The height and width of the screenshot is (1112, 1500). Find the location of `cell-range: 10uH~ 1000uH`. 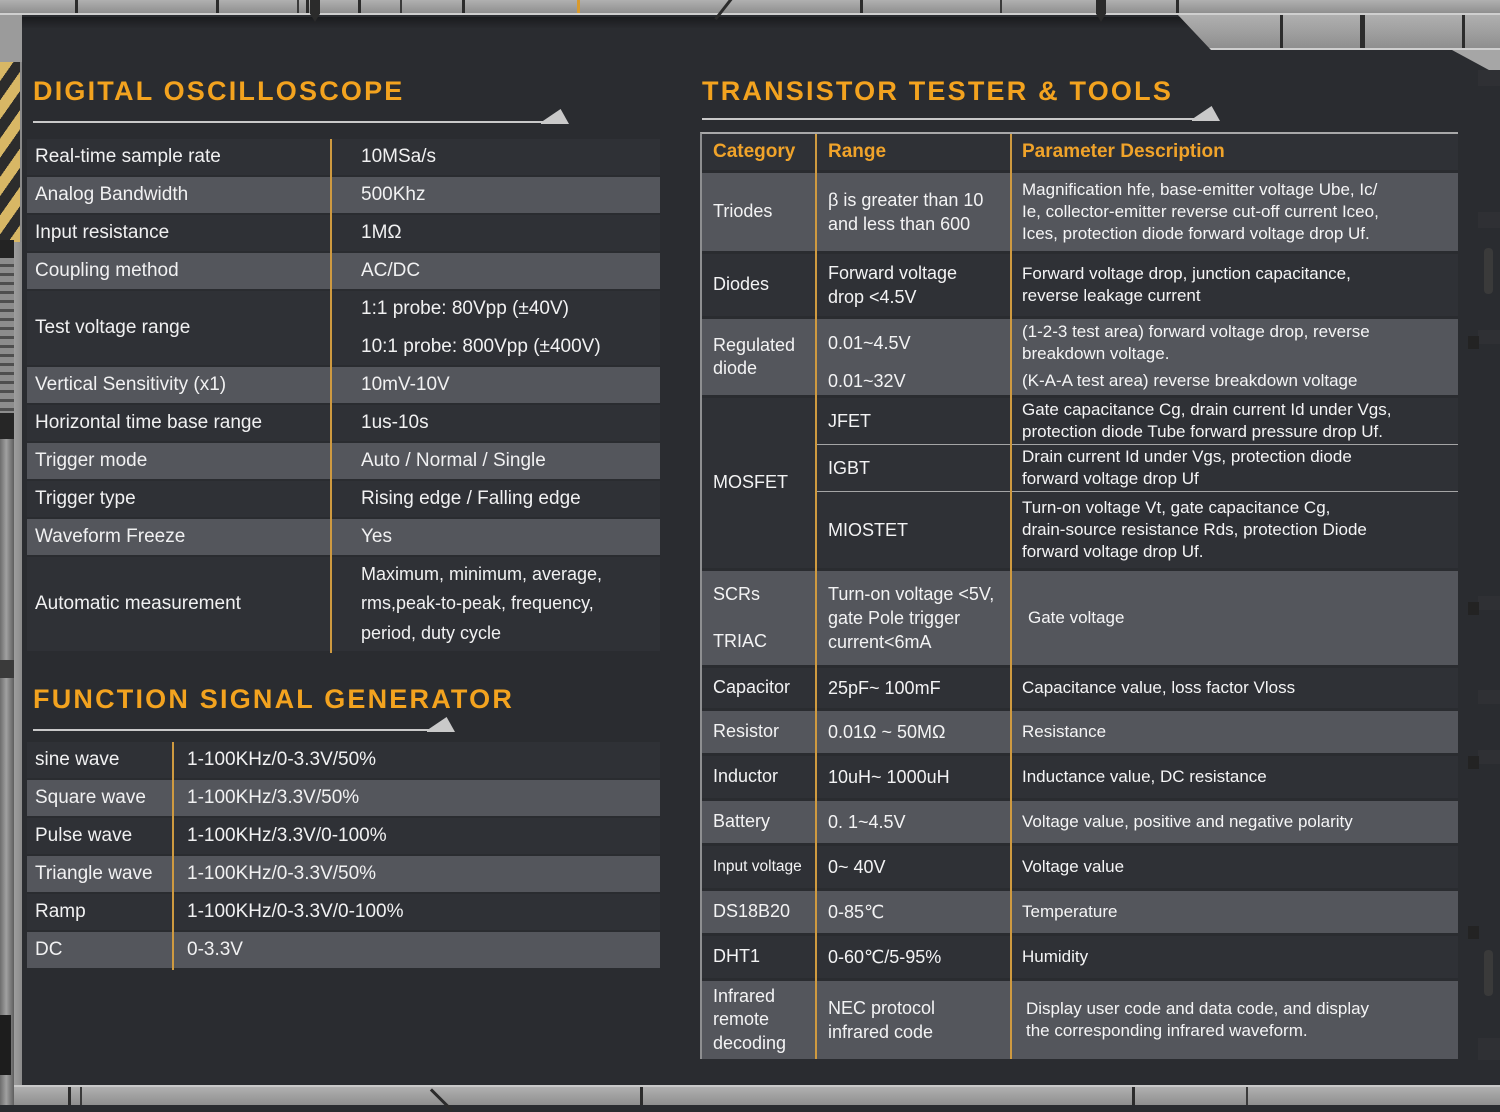

cell-range: 10uH~ 1000uH is located at coordinates (889, 776).